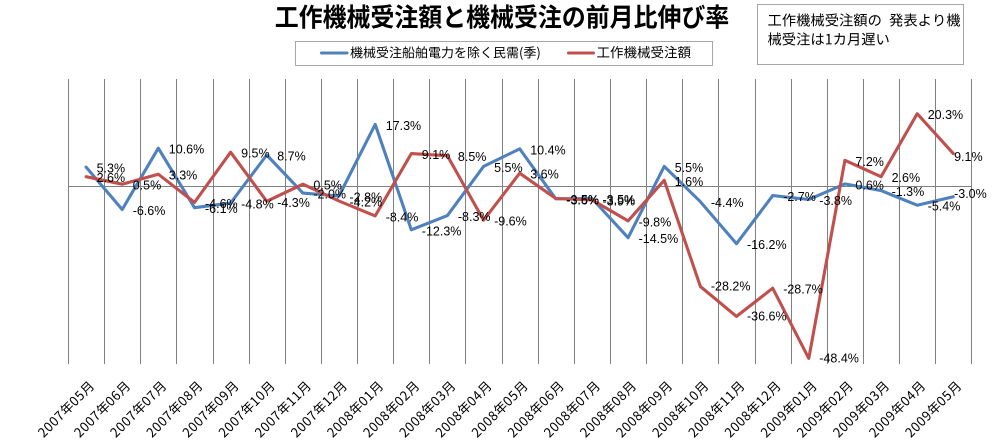  I want to click on svg-text: -2.8%, so click(366, 198).